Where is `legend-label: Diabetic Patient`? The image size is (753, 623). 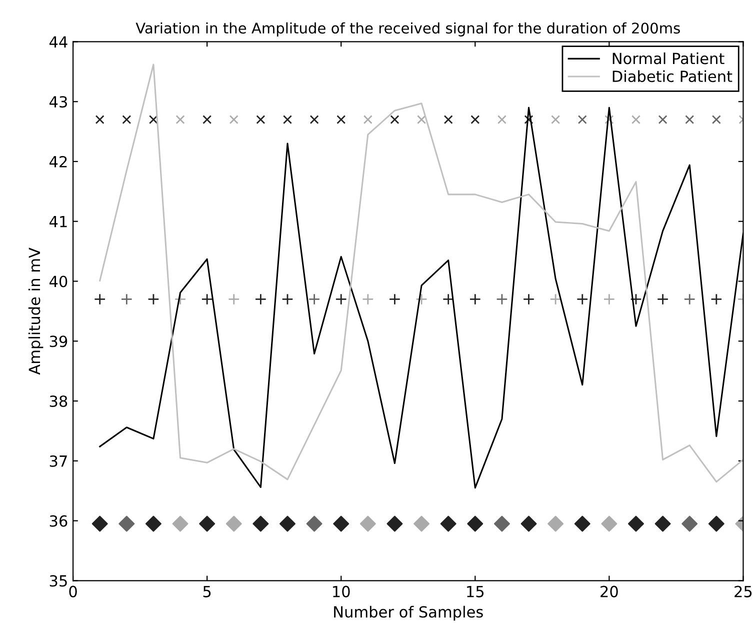 legend-label: Diabetic Patient is located at coordinates (672, 76).